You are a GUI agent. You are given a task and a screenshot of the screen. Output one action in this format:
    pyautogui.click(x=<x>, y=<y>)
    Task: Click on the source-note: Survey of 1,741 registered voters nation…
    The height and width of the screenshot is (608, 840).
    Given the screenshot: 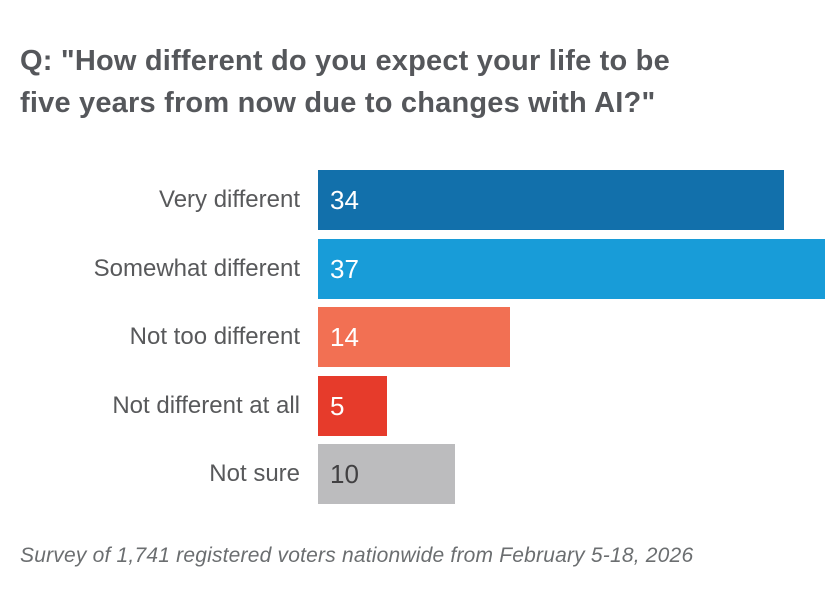 What is the action you would take?
    pyautogui.click(x=357, y=555)
    